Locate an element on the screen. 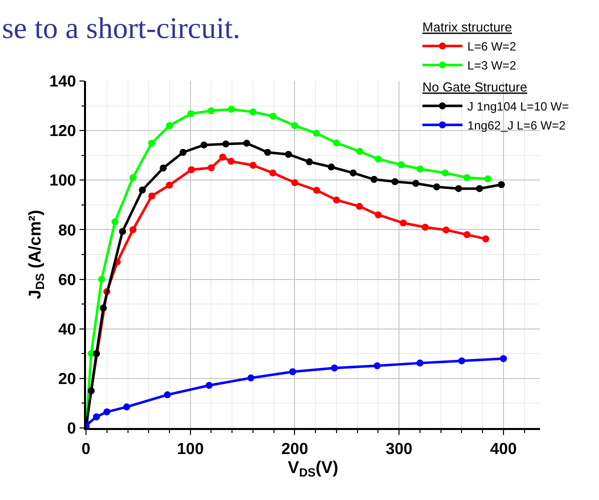  y-tick-label: 60 is located at coordinates (67, 280).